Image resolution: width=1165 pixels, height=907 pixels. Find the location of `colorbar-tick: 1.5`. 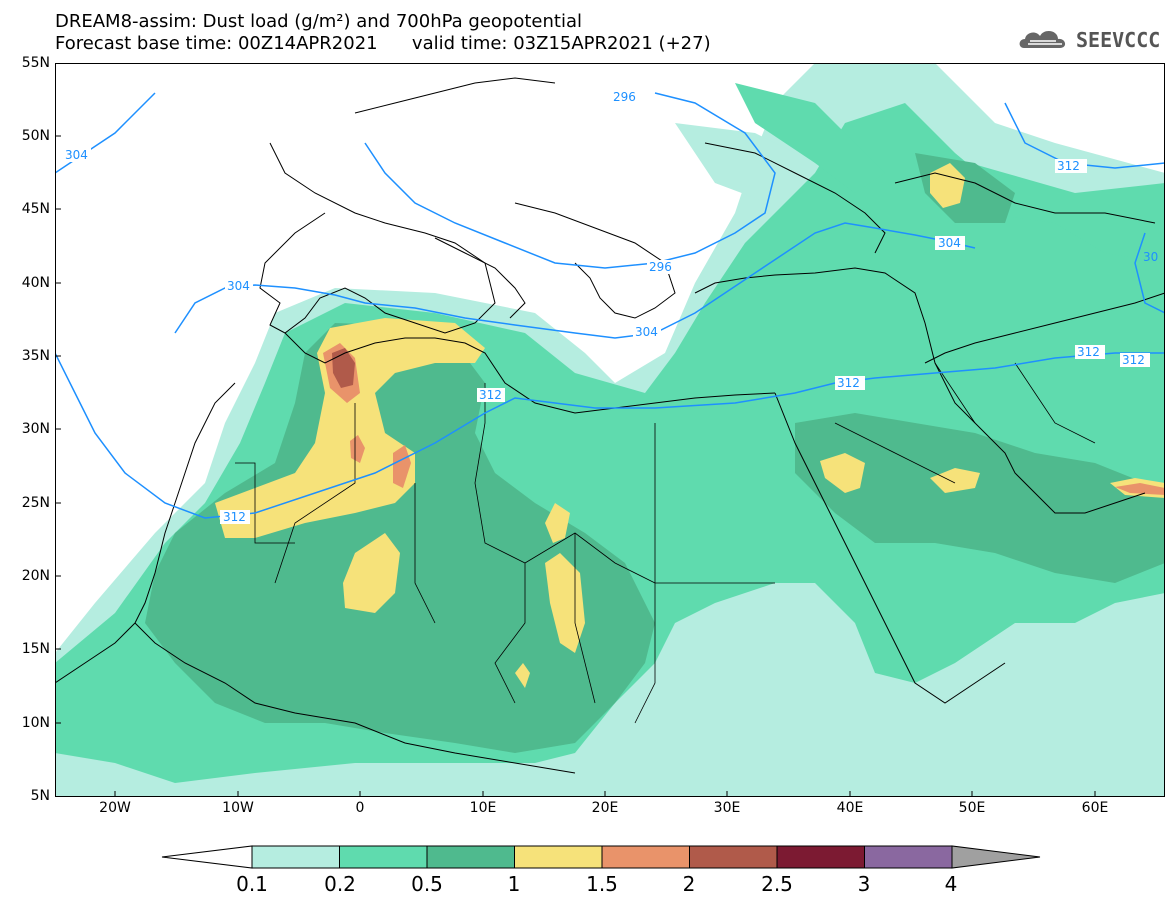

colorbar-tick: 1.5 is located at coordinates (602, 884).